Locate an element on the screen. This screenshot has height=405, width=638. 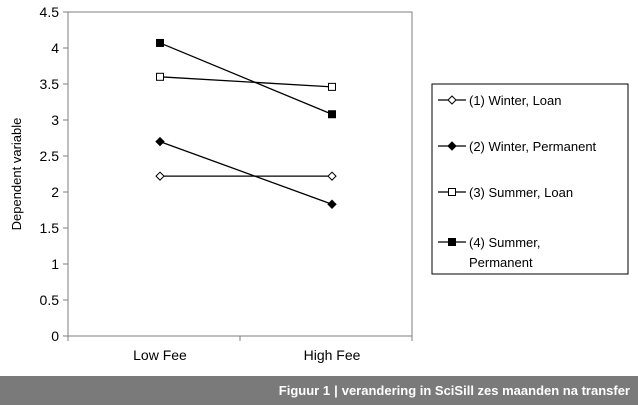
y-tick-label: 2 is located at coordinates (55, 192).